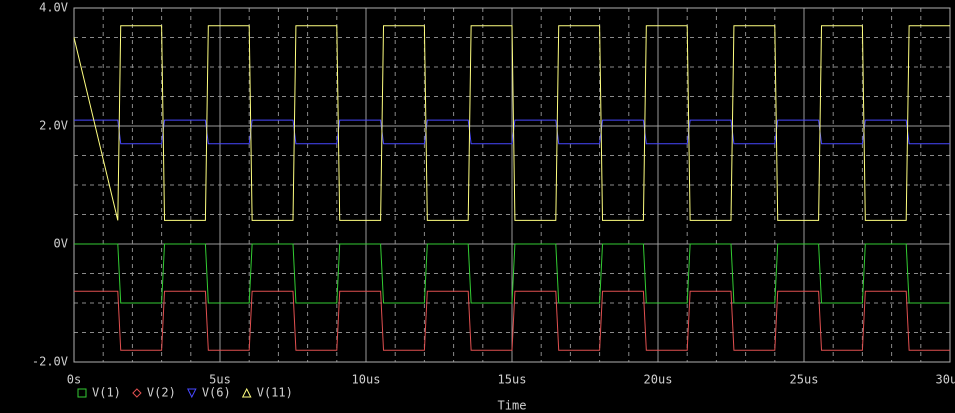 Image resolution: width=955 pixels, height=413 pixels. I want to click on x-tick-label: 0s, so click(74, 380).